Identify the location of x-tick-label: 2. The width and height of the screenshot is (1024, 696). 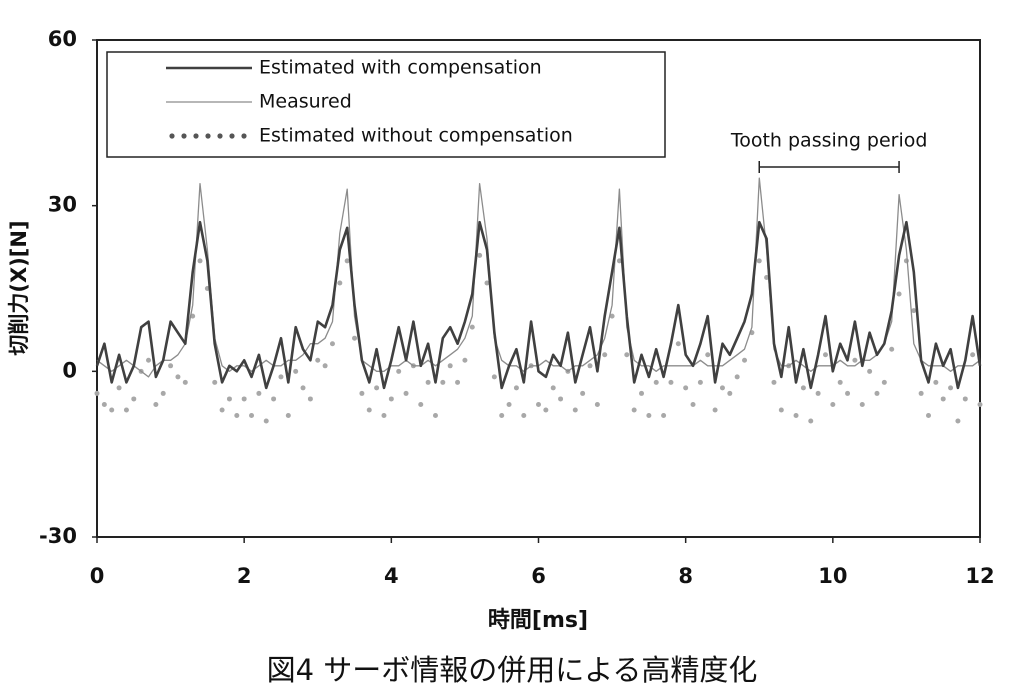
(244, 576).